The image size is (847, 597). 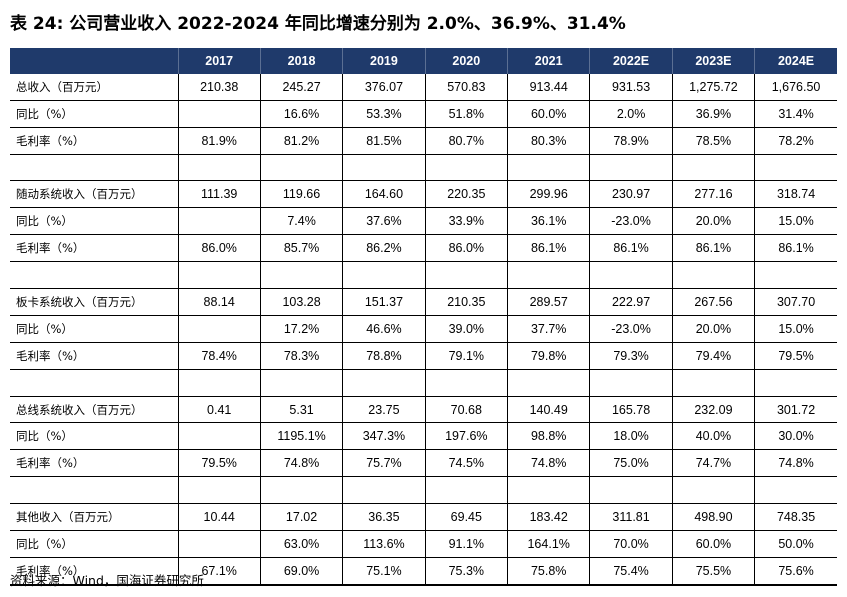 What do you see at coordinates (713, 463) in the screenshot?
I see `table-cell: 74.7%` at bounding box center [713, 463].